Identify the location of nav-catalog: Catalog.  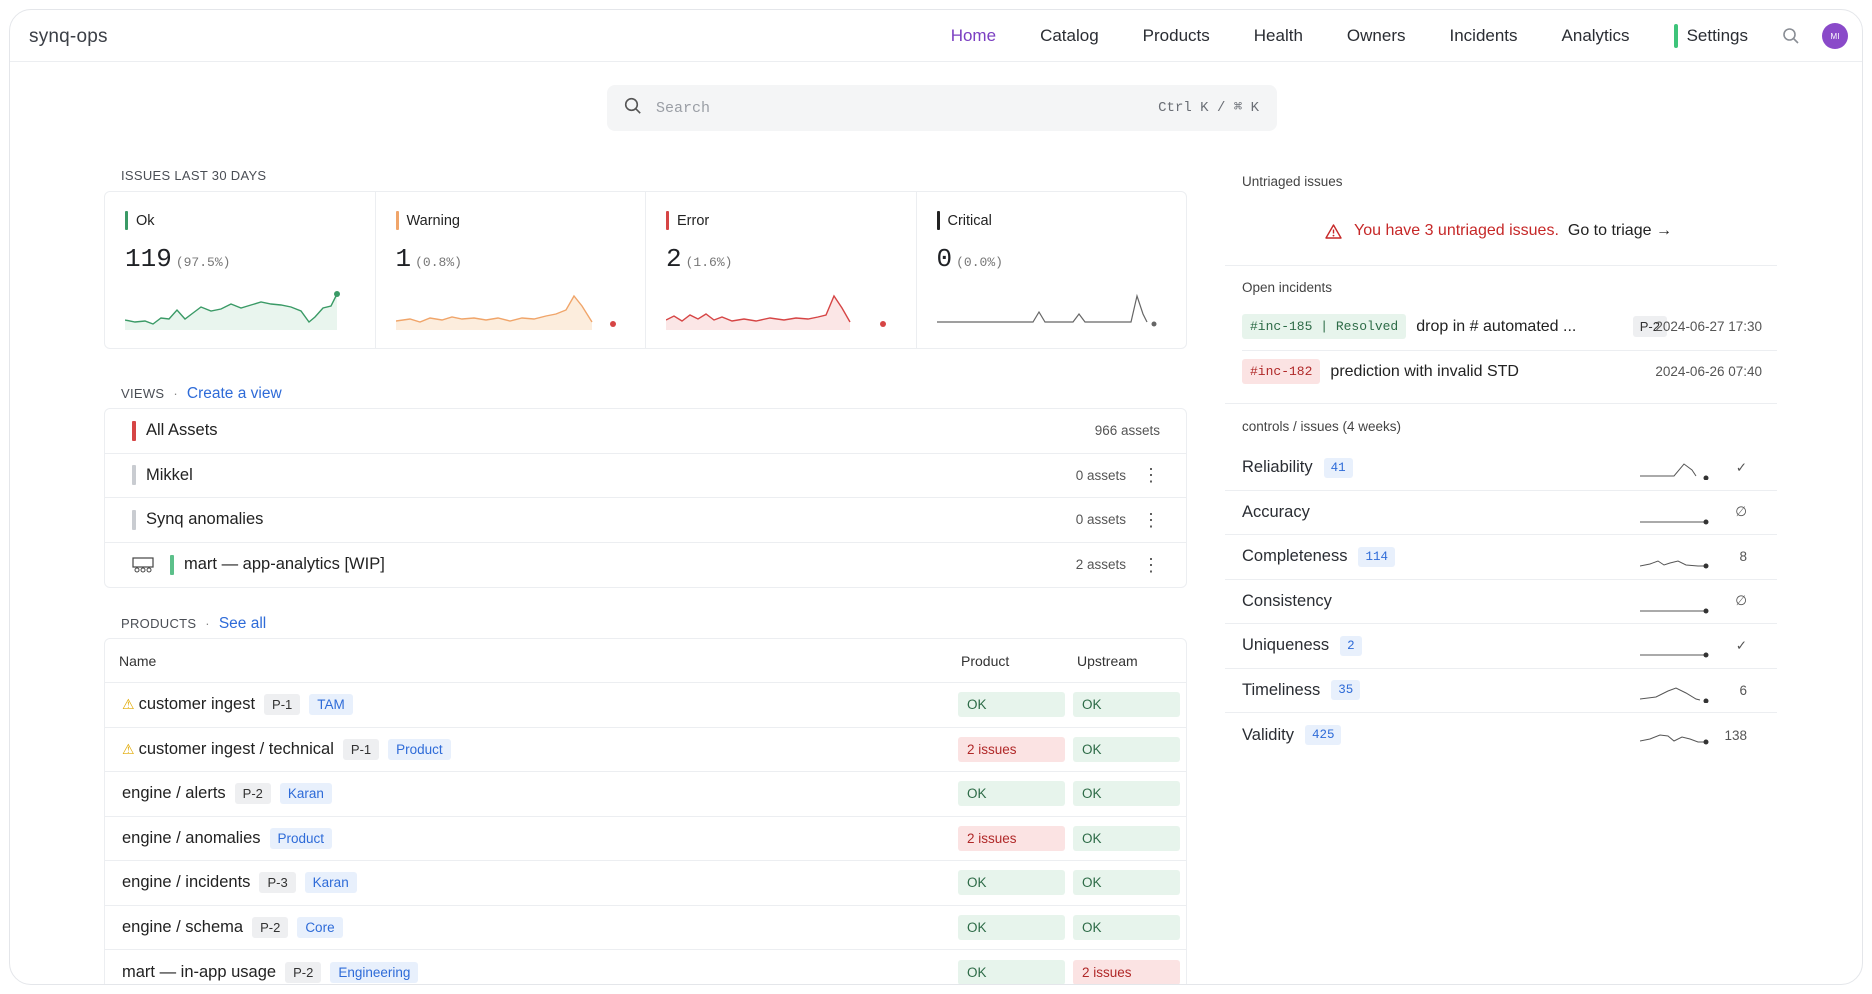
(1069, 35).